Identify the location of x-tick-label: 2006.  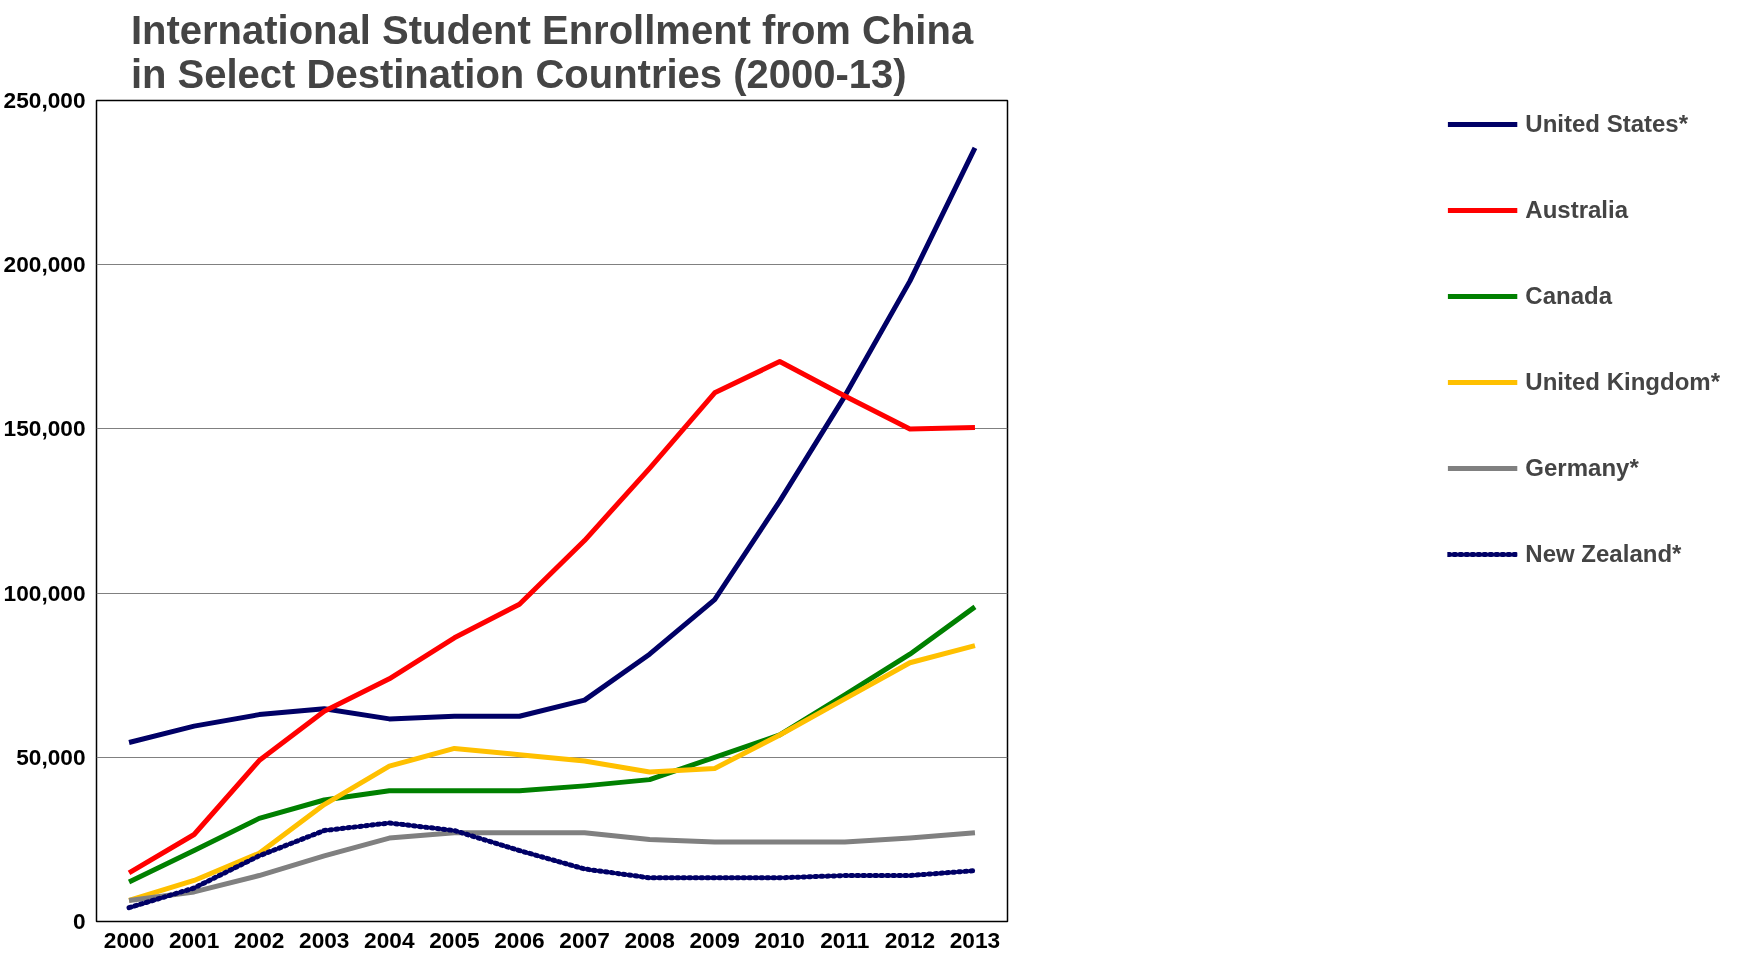
(519, 939).